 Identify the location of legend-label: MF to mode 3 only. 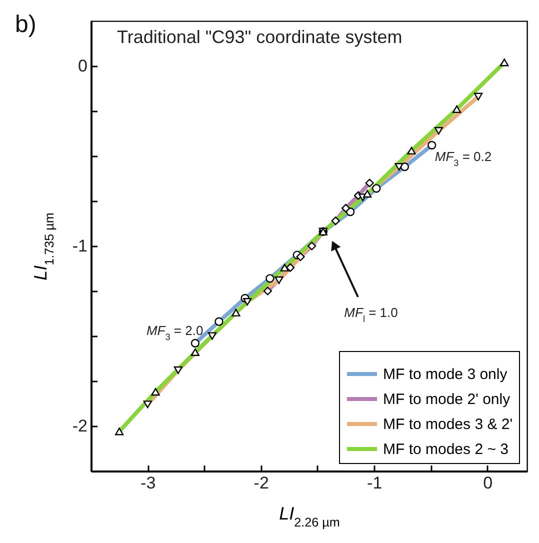
(445, 374).